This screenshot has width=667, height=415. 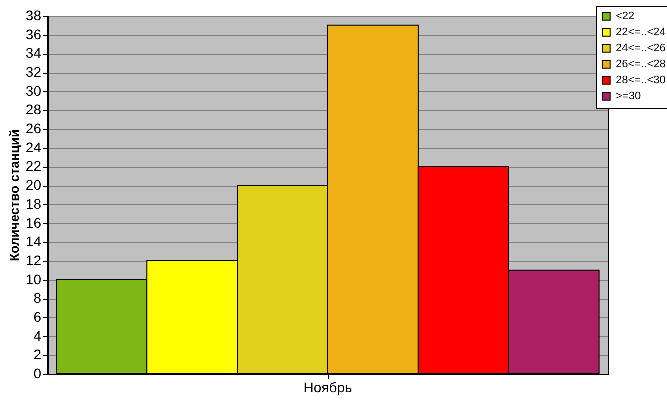 I want to click on legend-label: <22, so click(x=625, y=16).